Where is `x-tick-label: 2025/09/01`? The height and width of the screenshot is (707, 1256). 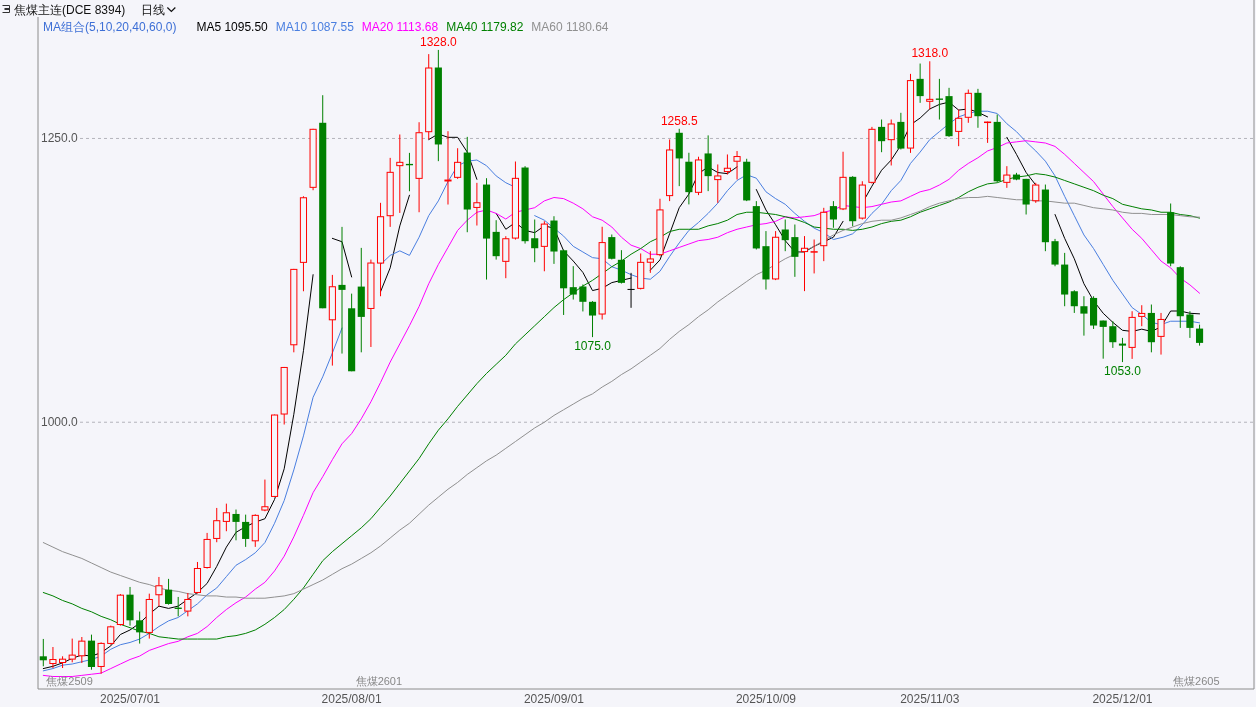 x-tick-label: 2025/09/01 is located at coordinates (554, 699).